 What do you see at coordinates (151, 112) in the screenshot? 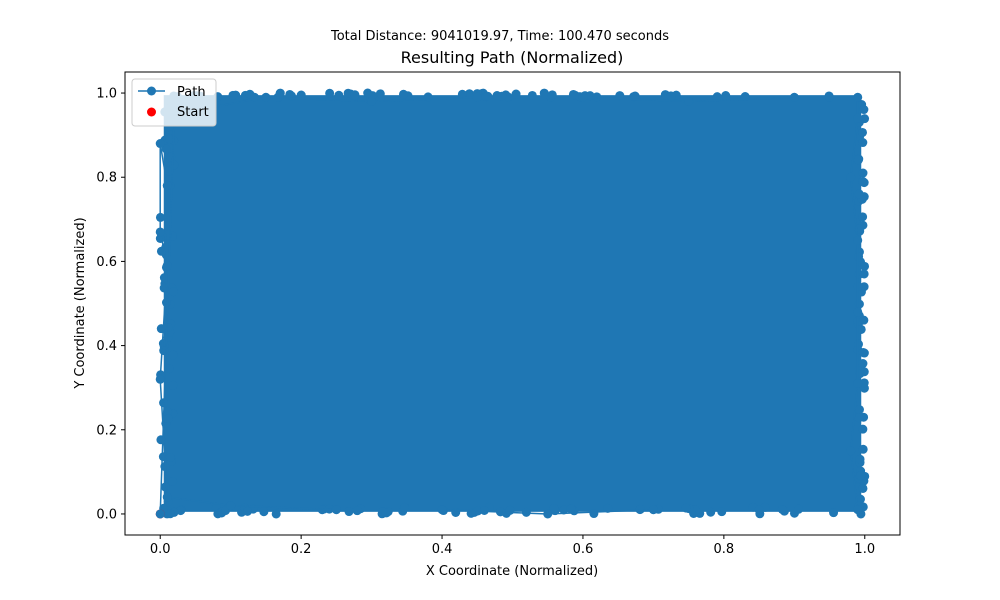
I see `legend-start-marker` at bounding box center [151, 112].